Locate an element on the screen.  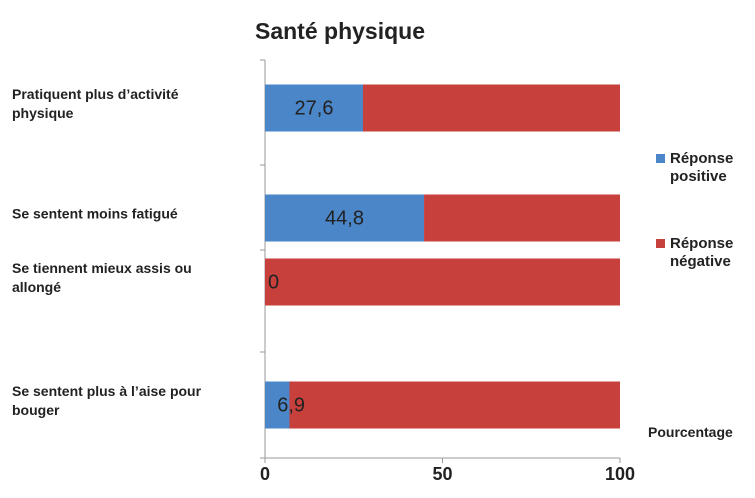
x-tick-label: 50 is located at coordinates (442, 474).